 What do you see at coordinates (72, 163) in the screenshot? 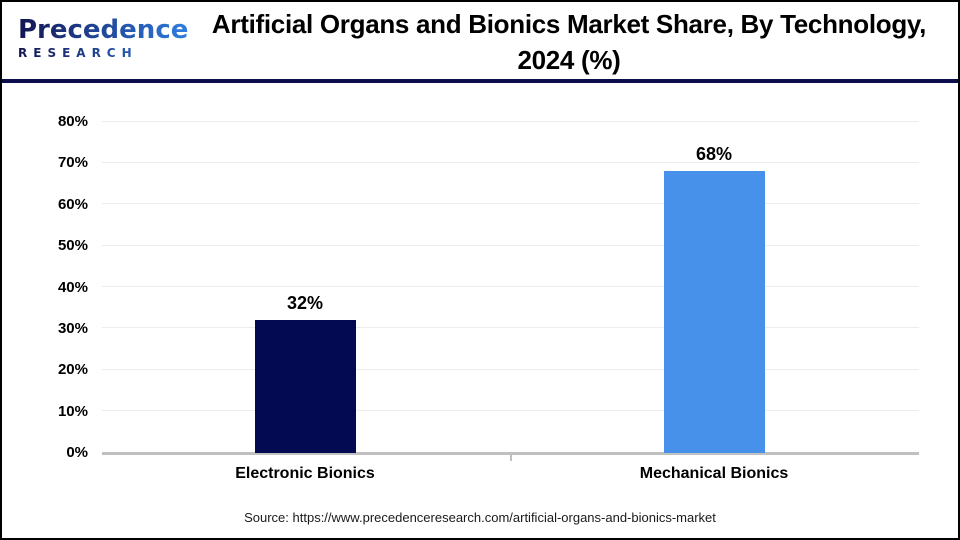
I see `y-tick-label: 70%` at bounding box center [72, 163].